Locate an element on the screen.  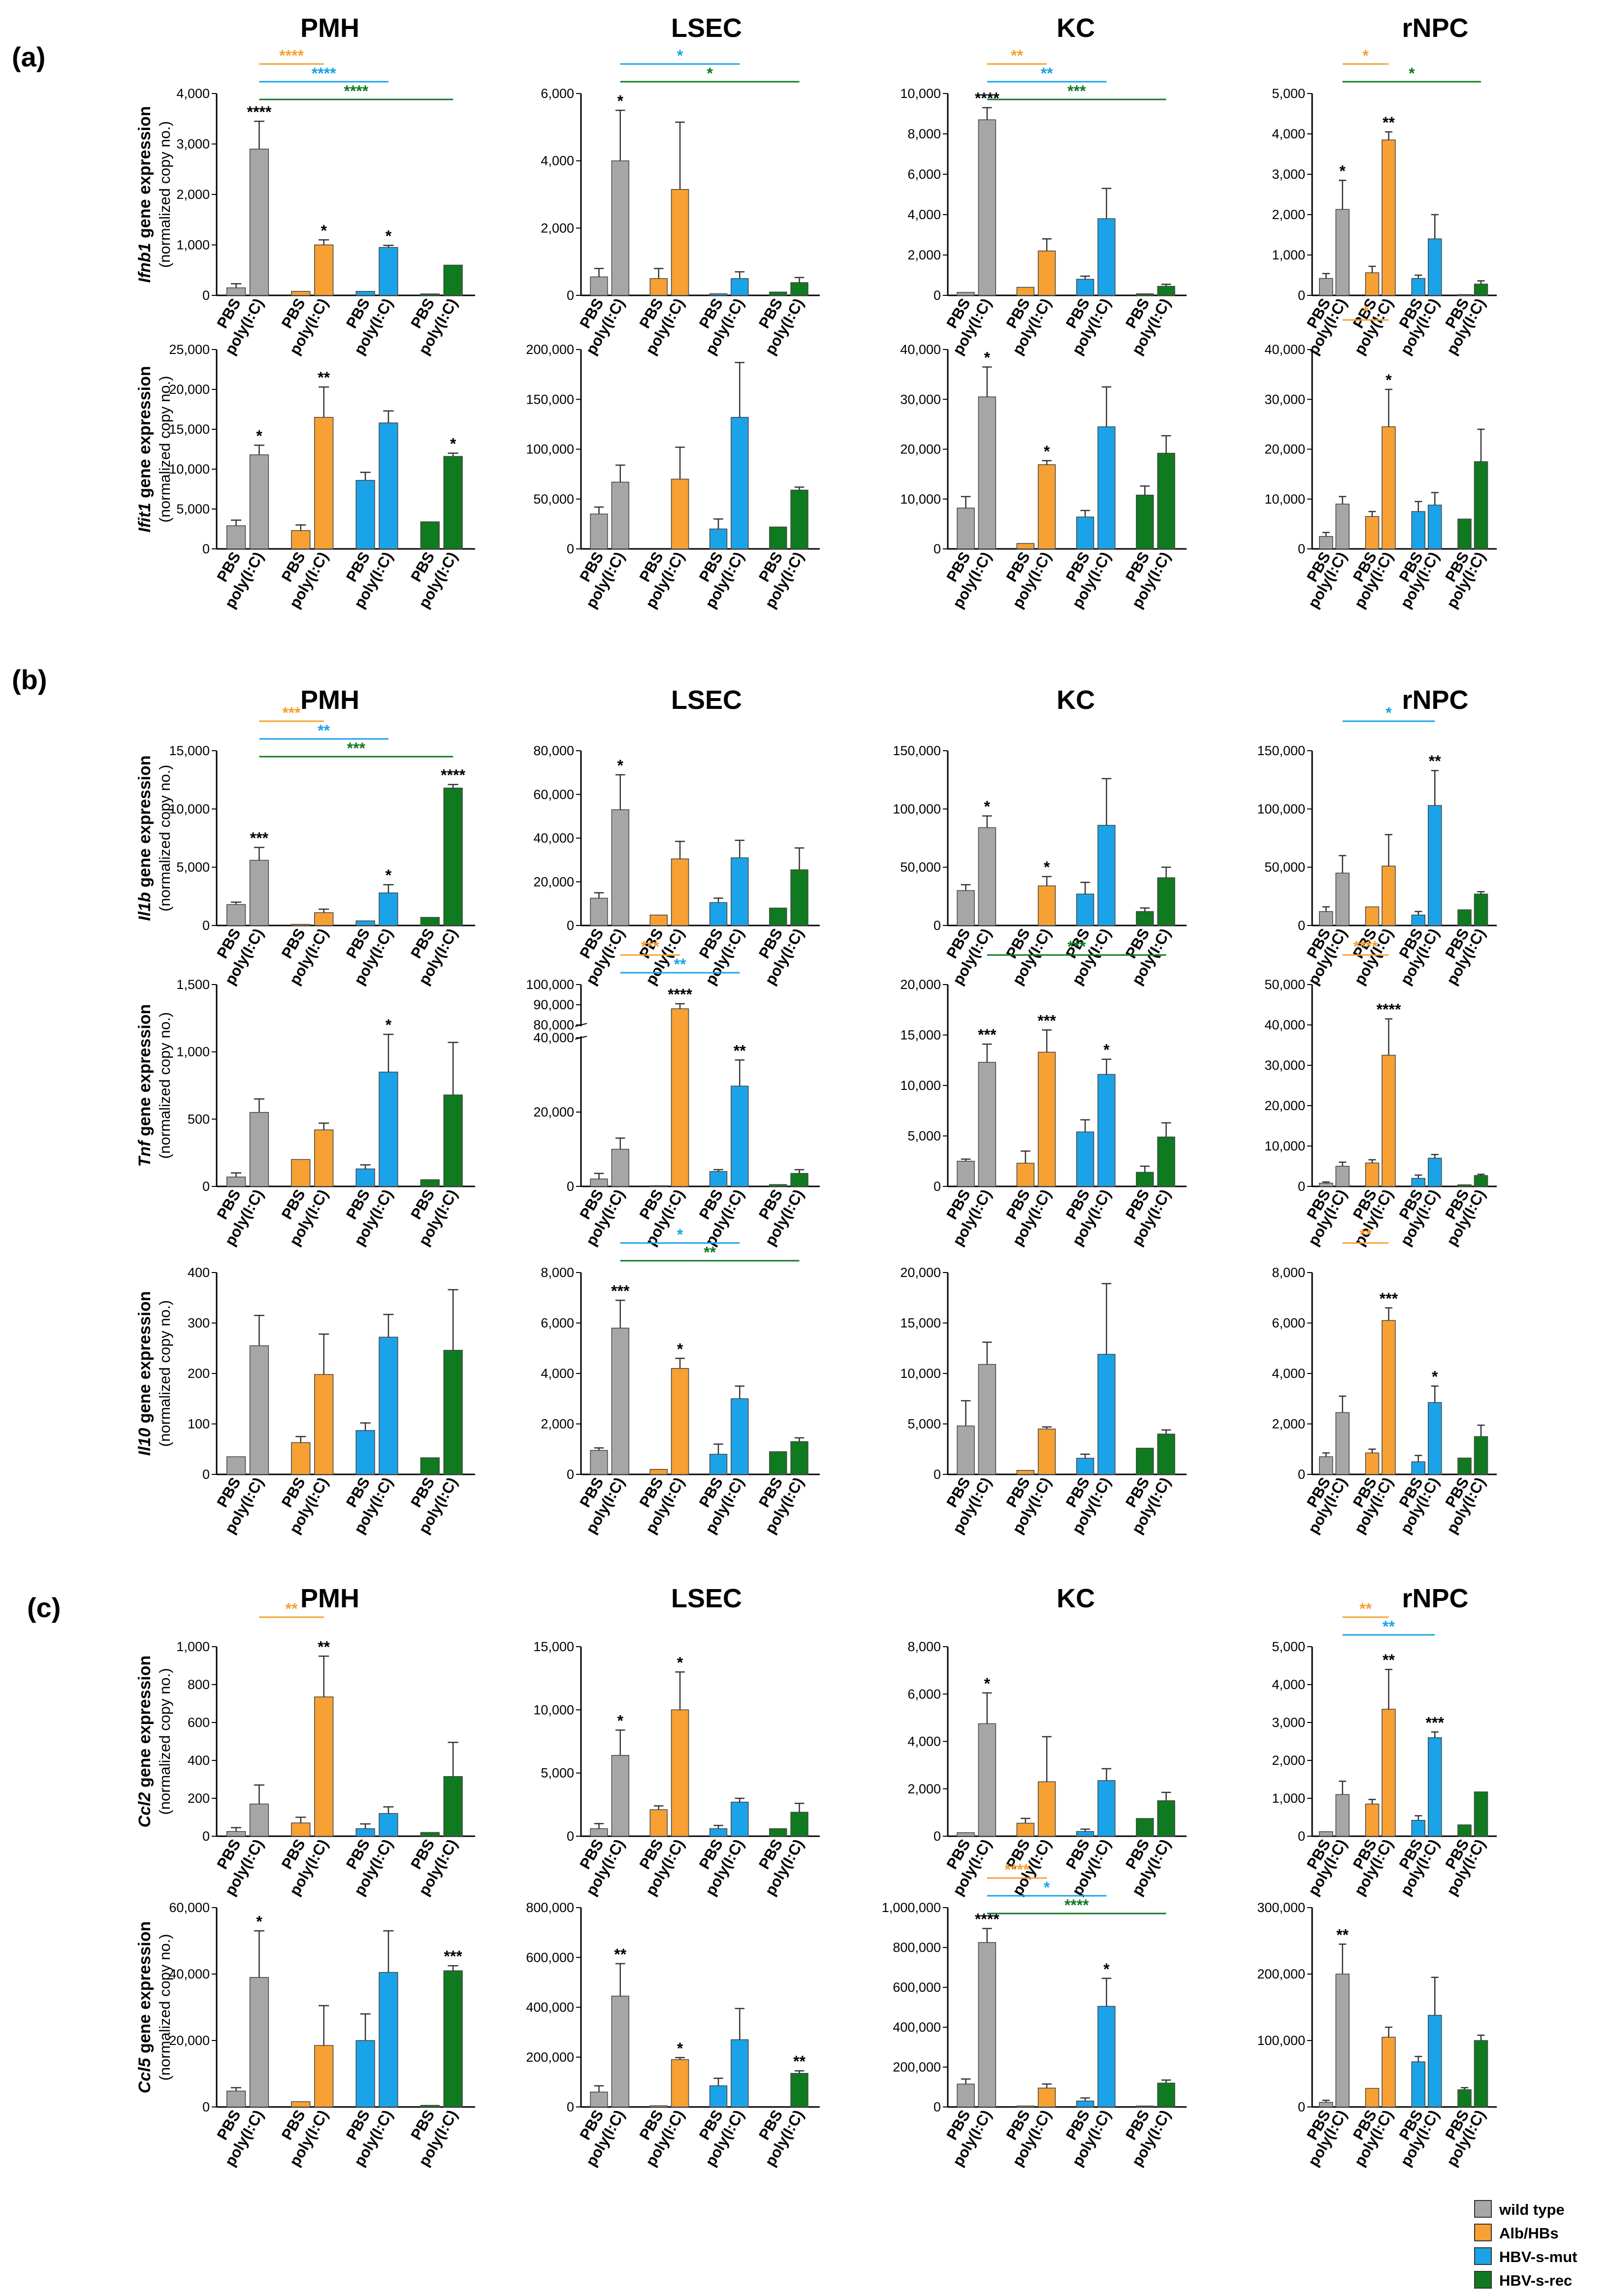
y-tick-label: 500 is located at coordinates (199, 1119).